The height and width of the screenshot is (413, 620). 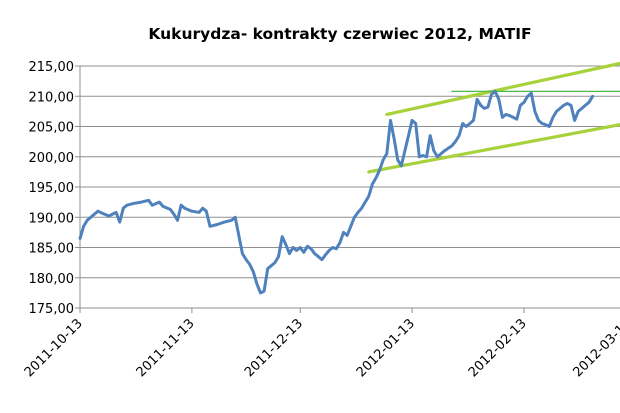 What do you see at coordinates (502, 89) in the screenshot?
I see `trend-upper-line` at bounding box center [502, 89].